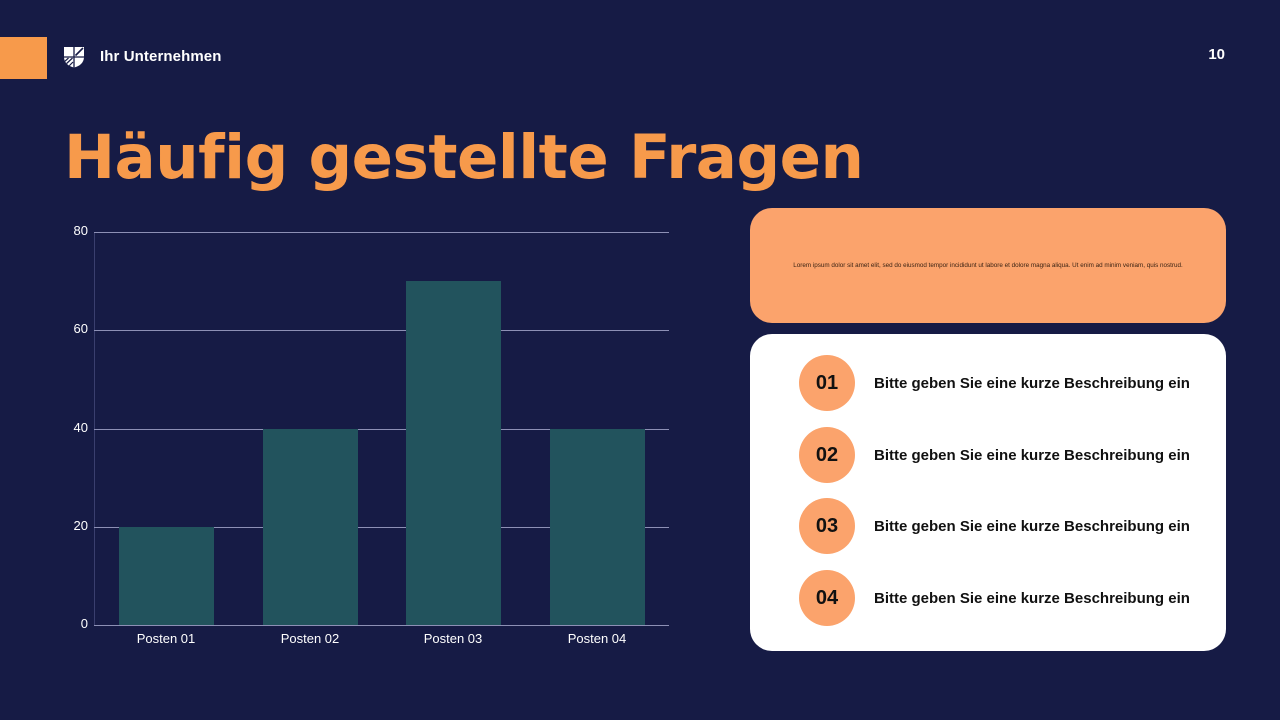 Image resolution: width=1280 pixels, height=720 pixels. Describe the element at coordinates (464, 157) in the screenshot. I see `page-title: Häufig gestellte Fragen` at that location.